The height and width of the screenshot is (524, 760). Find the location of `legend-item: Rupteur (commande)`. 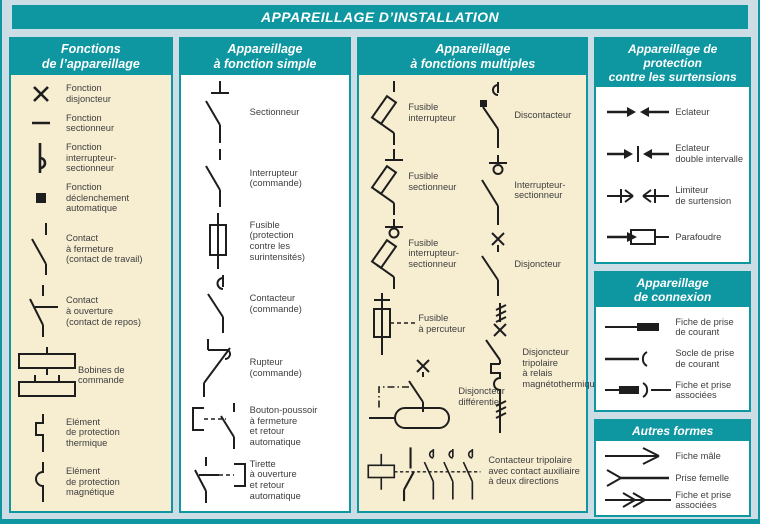

legend-item: Rupteur (commande) is located at coordinates (265, 368).